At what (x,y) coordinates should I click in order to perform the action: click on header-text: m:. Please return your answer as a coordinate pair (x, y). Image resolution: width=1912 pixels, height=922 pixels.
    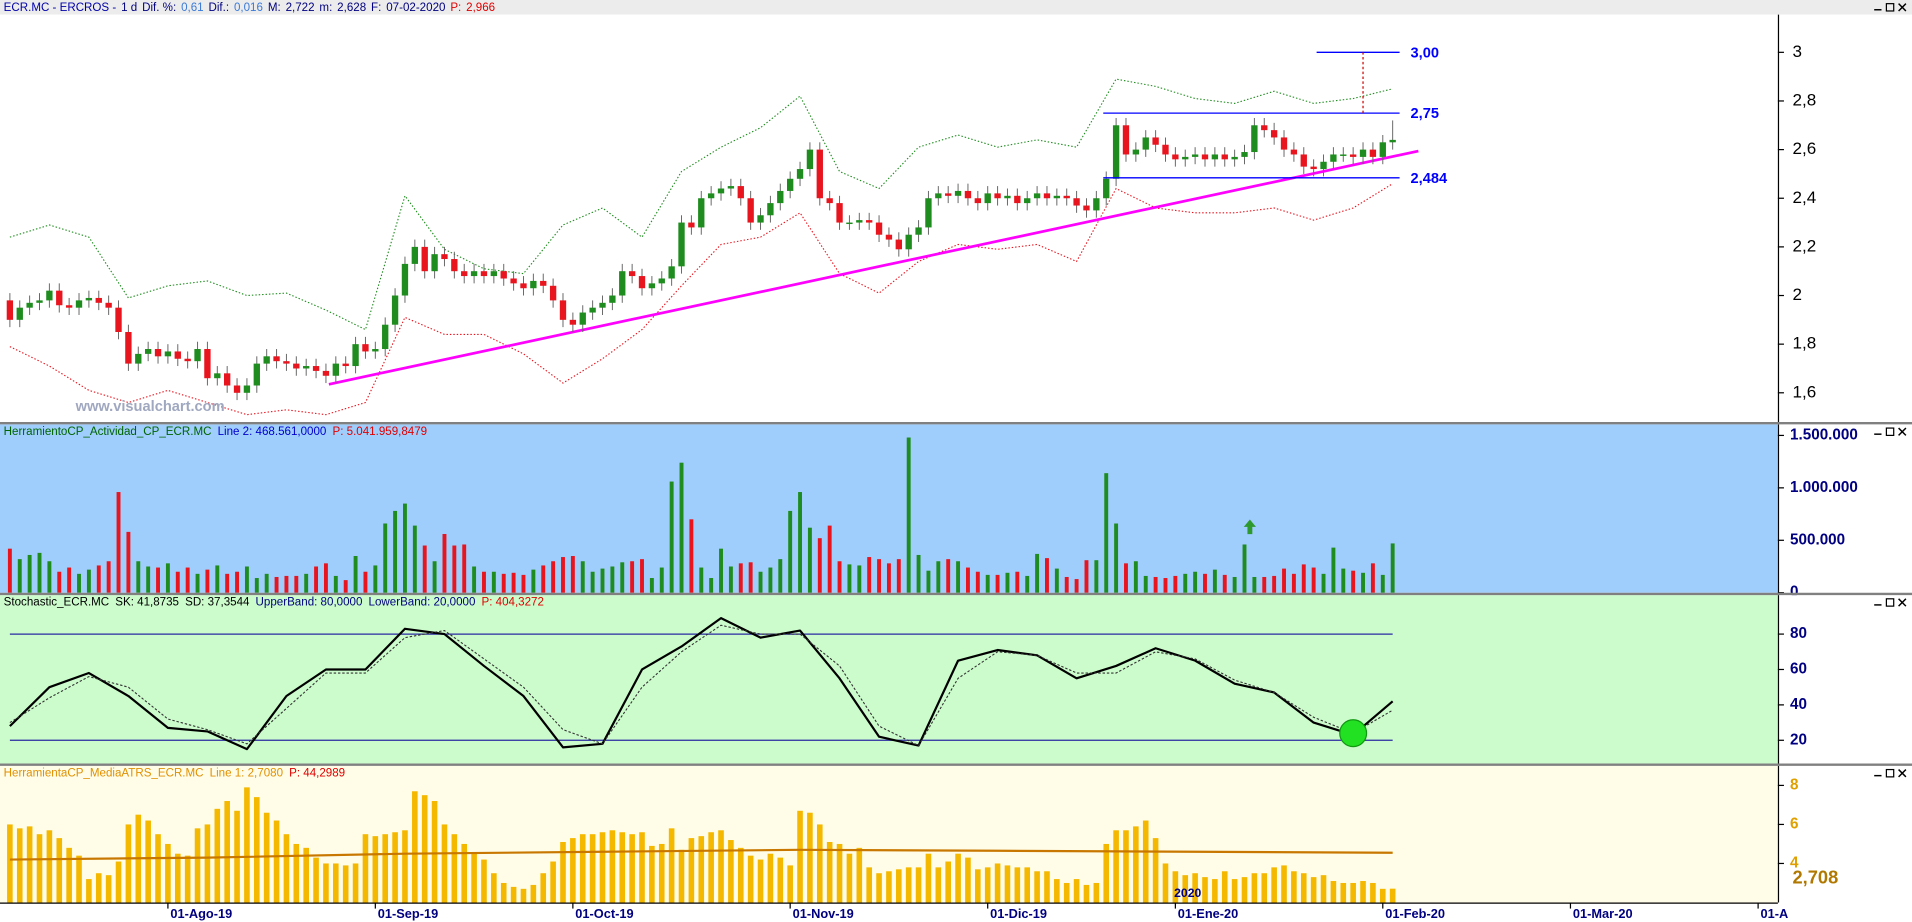
    Looking at the image, I should click on (325, 8).